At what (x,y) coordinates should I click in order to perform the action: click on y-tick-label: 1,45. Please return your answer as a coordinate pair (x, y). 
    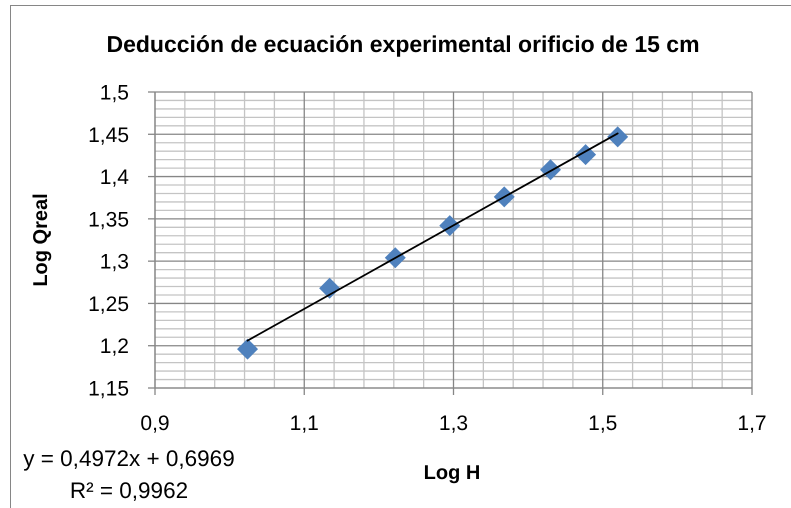
    Looking at the image, I should click on (108, 135).